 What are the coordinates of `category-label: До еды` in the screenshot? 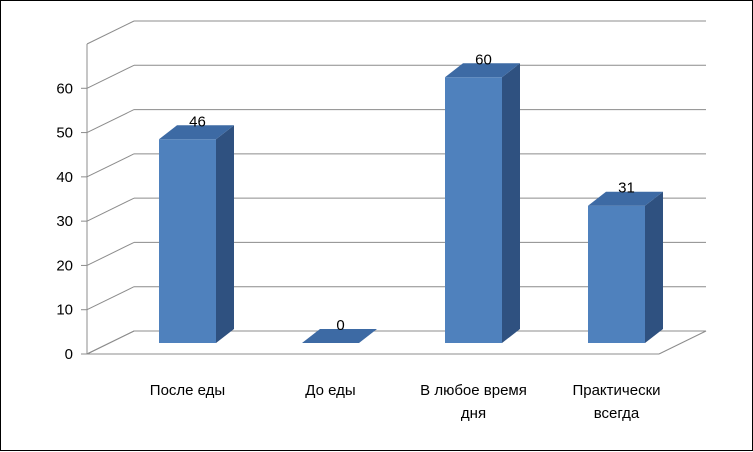 It's located at (330, 390).